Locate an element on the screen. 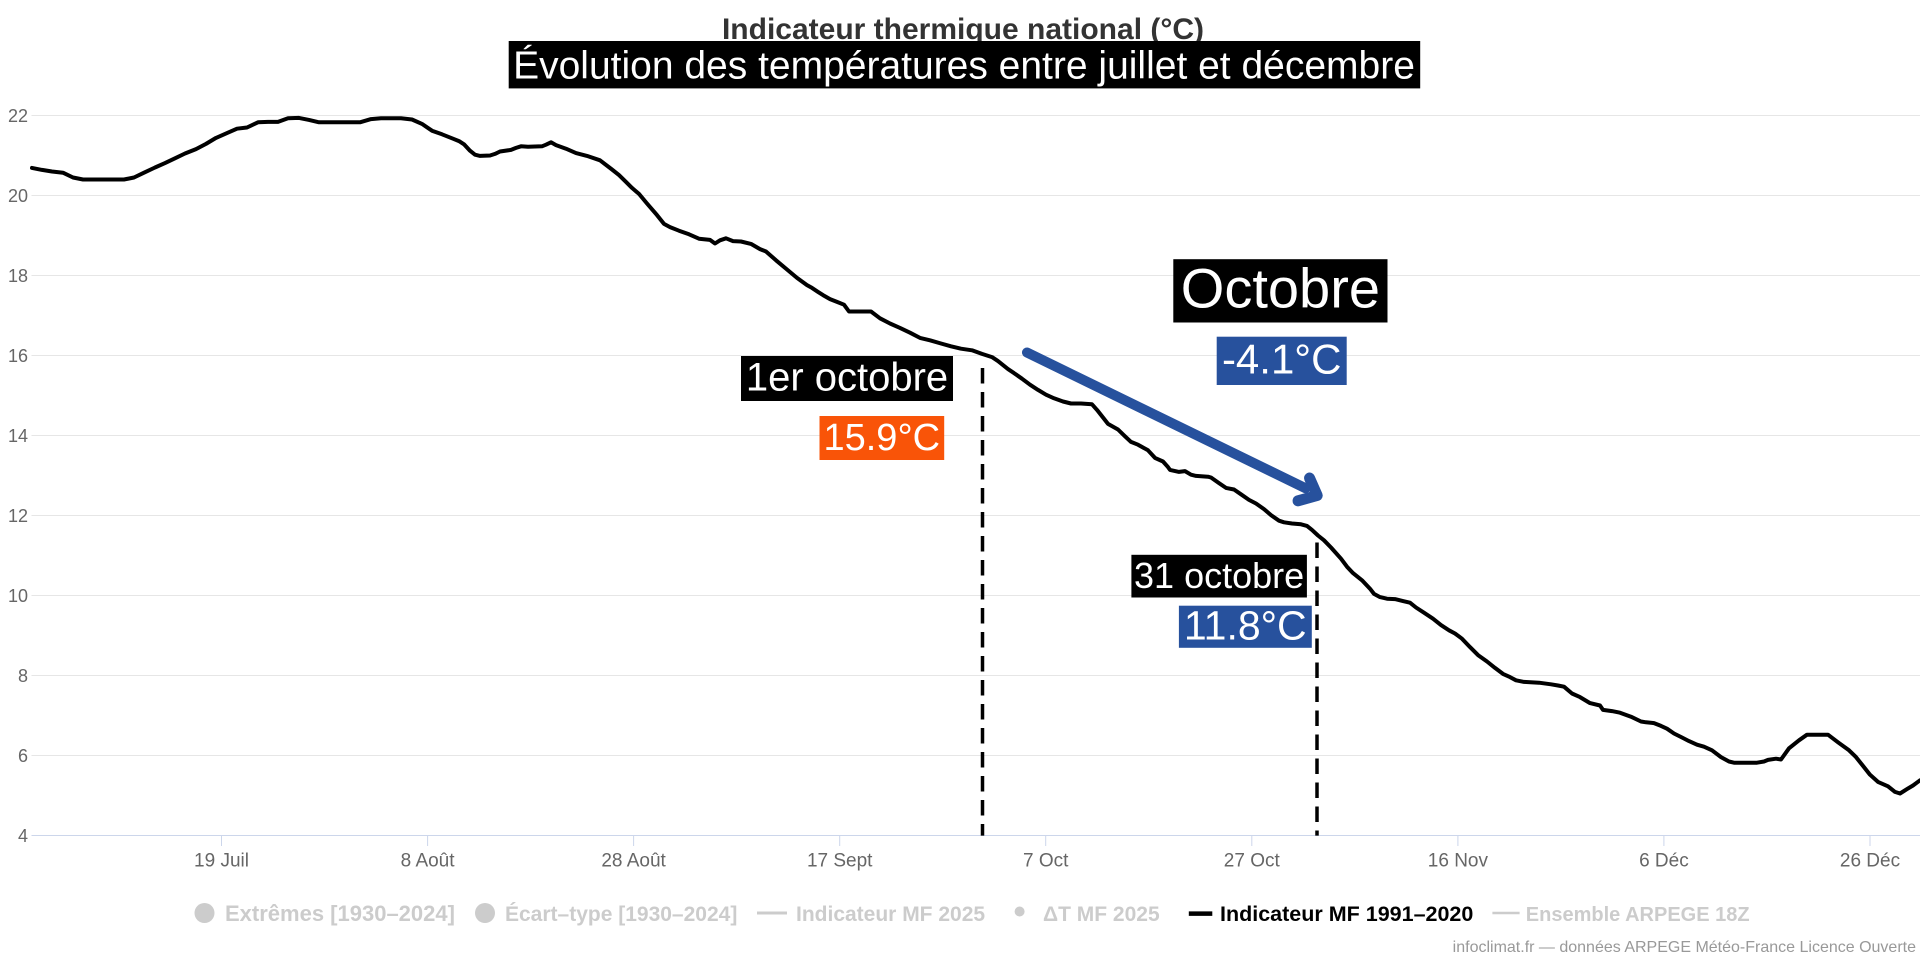 The image size is (1920, 960). svg-text: 8 is located at coordinates (23, 676).